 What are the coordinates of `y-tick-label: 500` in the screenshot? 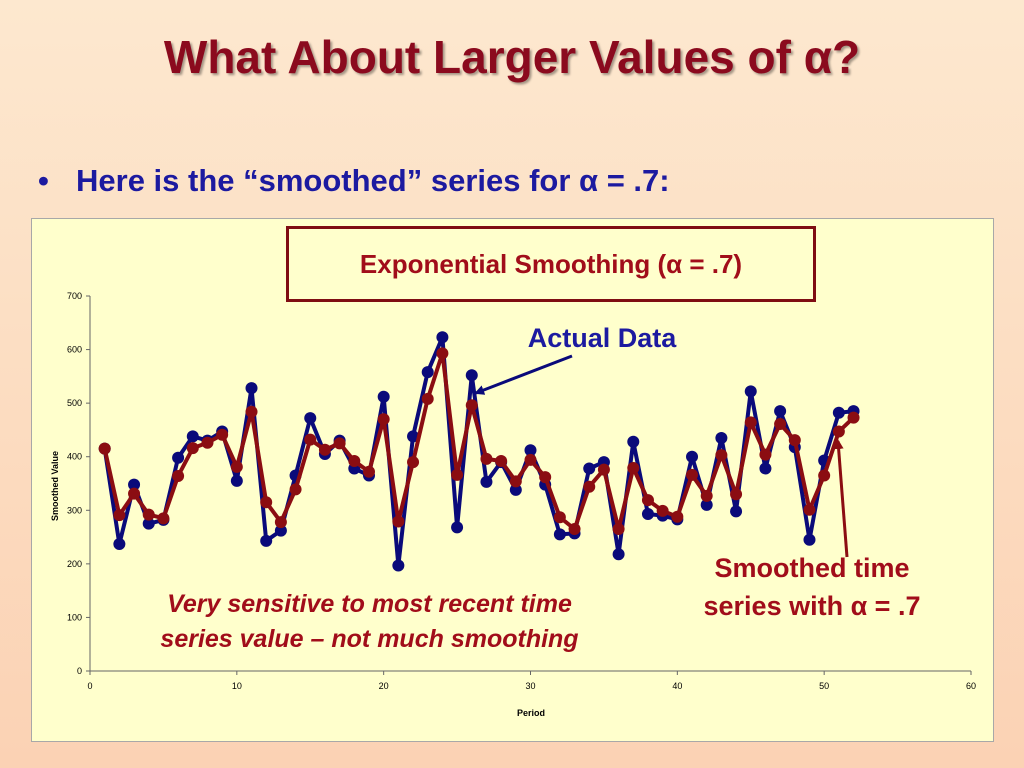 It's located at (74, 403).